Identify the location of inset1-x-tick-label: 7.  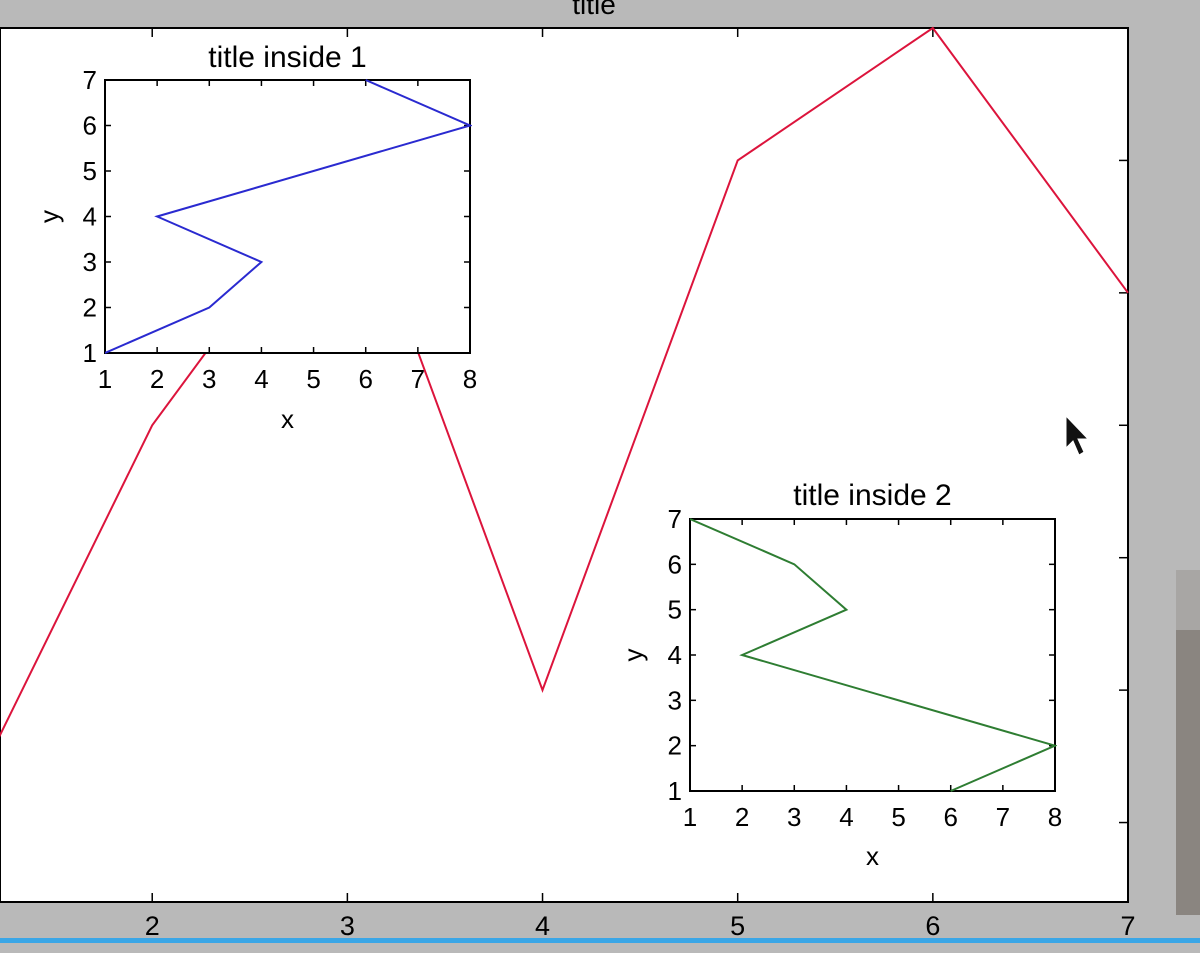
(418, 379).